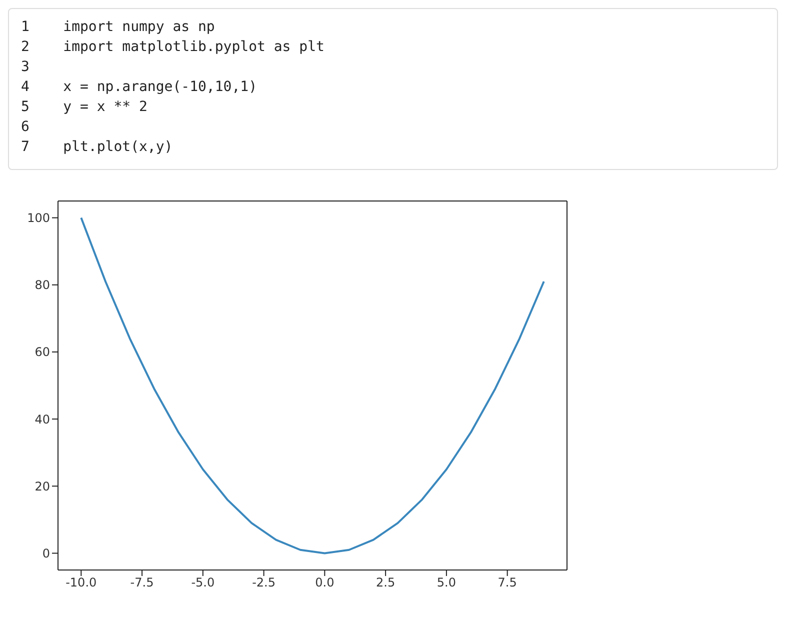  I want to click on y-tick-label: 100, so click(38, 218).